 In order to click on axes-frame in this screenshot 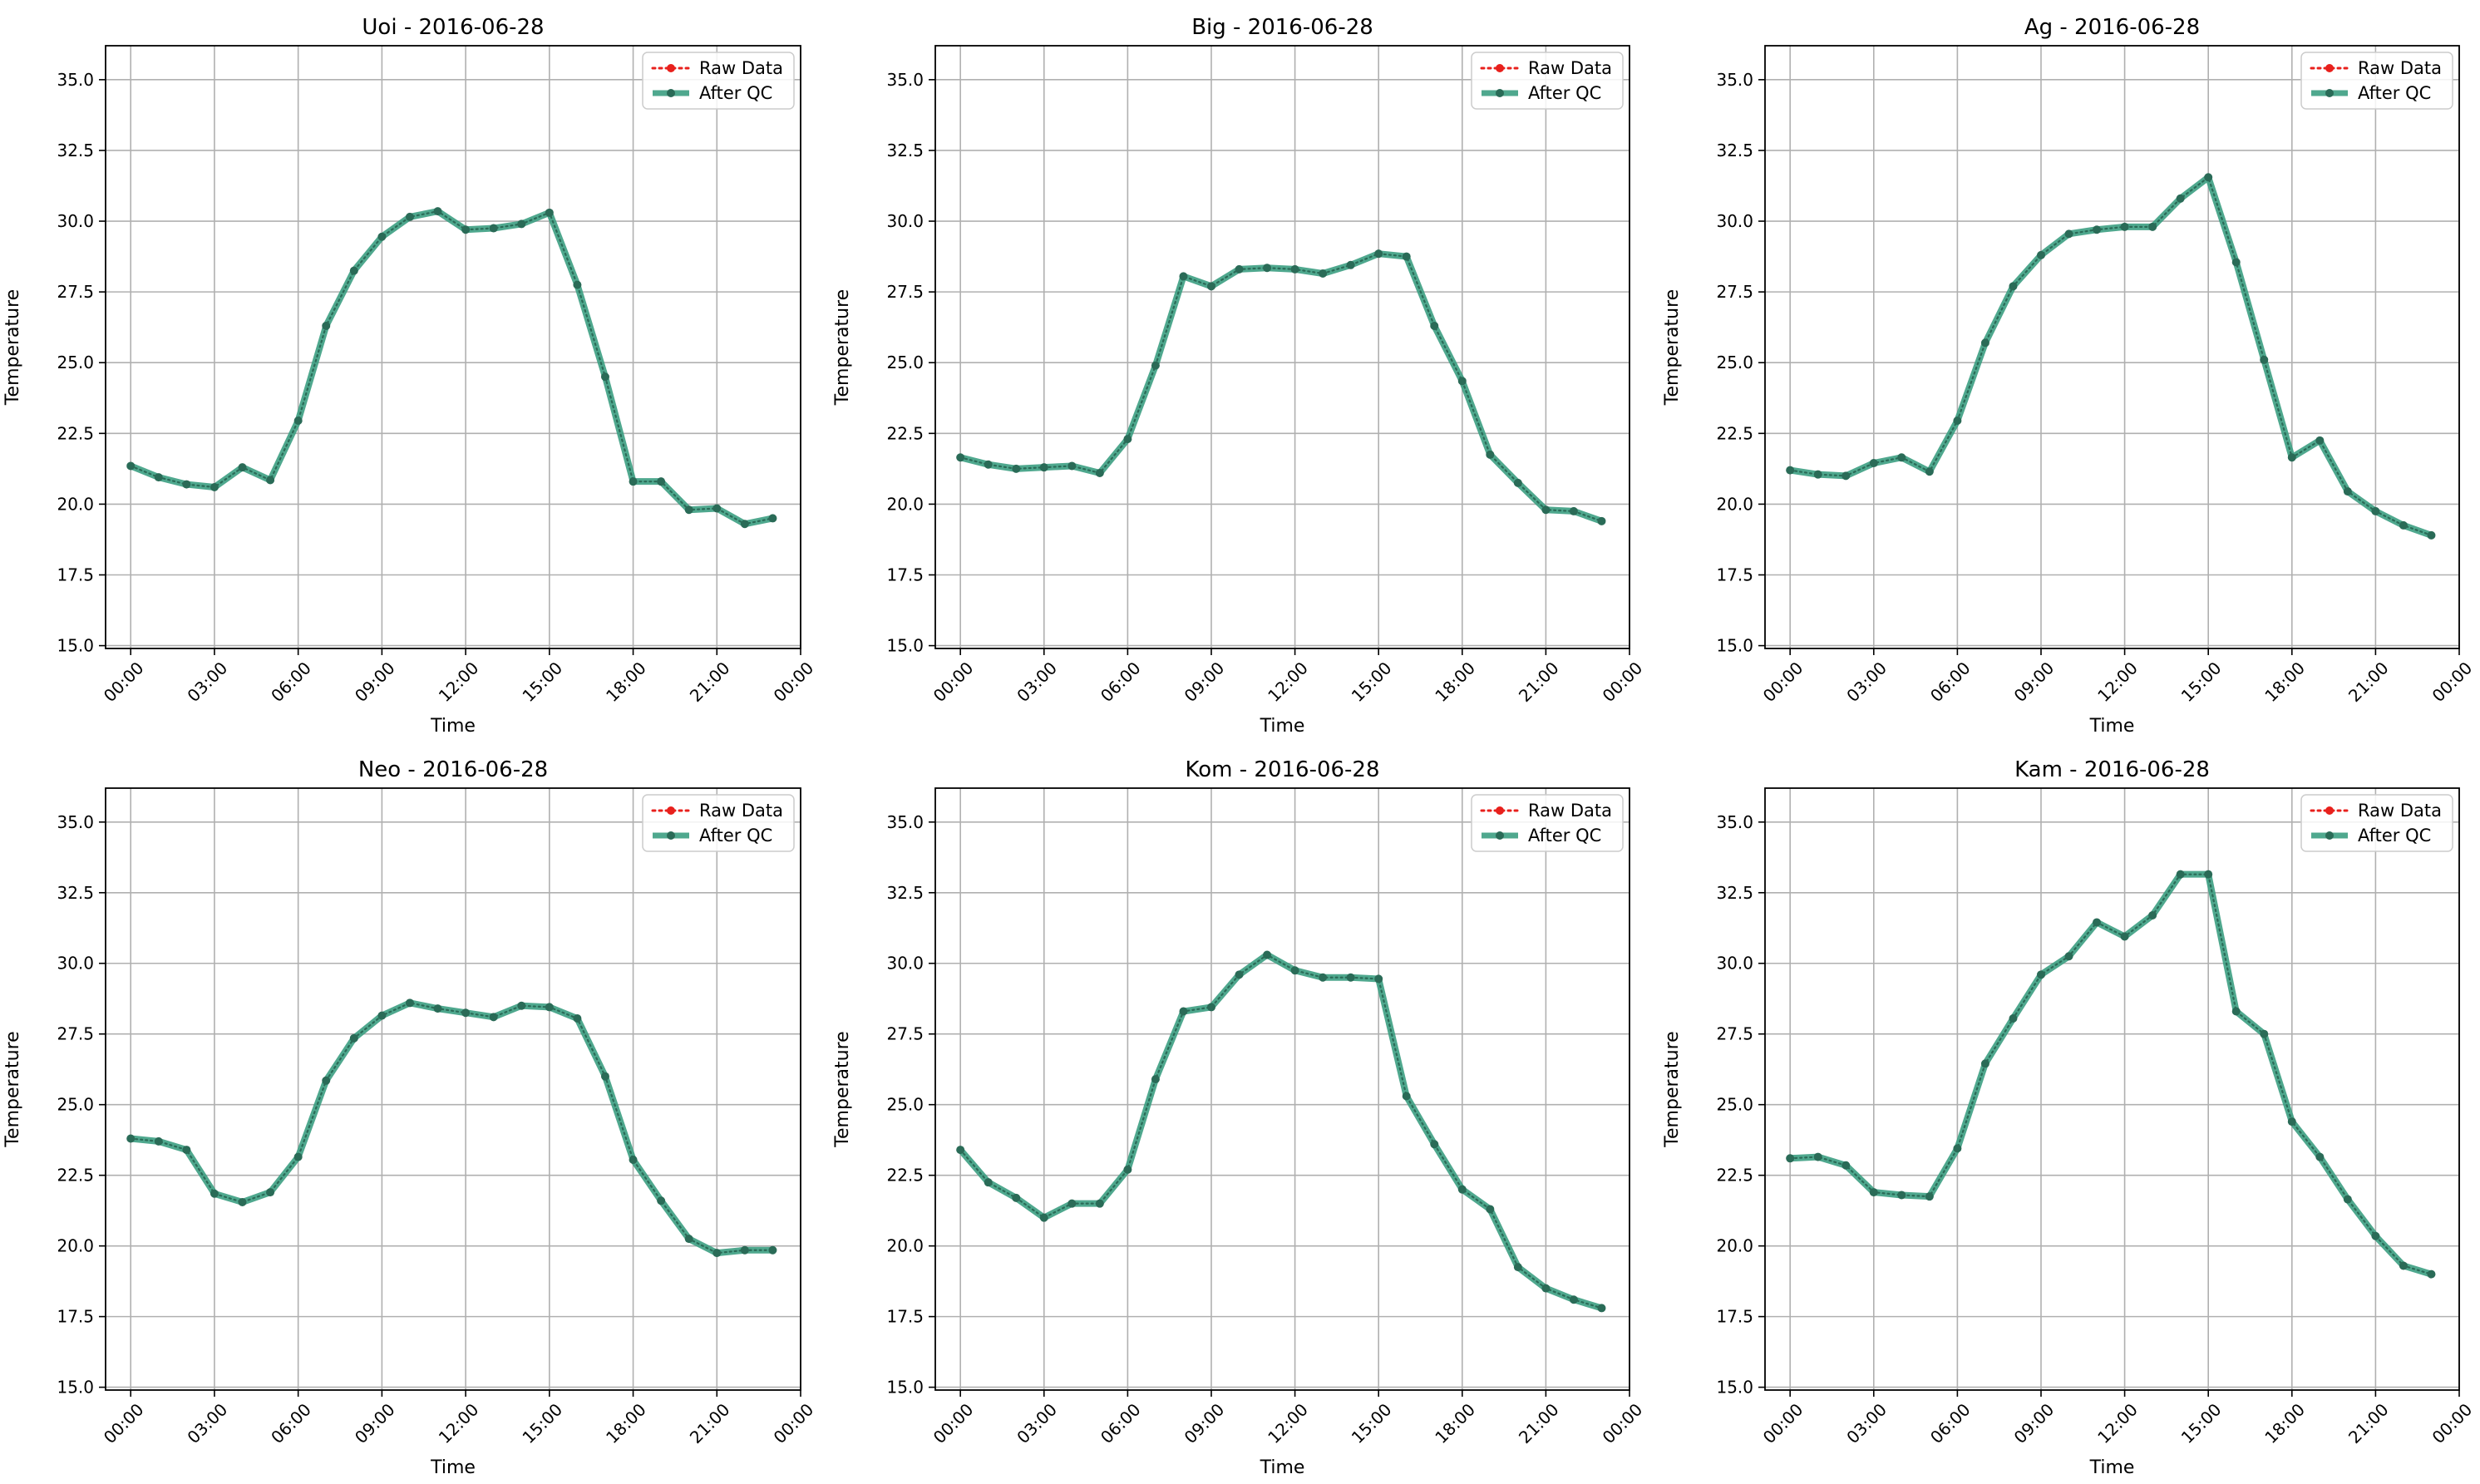, I will do `click(2112, 347)`.